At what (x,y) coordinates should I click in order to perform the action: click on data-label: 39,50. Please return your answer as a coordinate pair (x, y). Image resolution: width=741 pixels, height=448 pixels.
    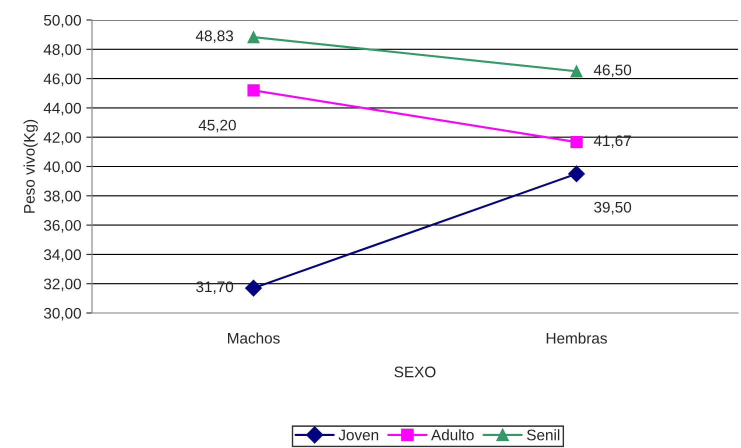
    Looking at the image, I should click on (613, 208).